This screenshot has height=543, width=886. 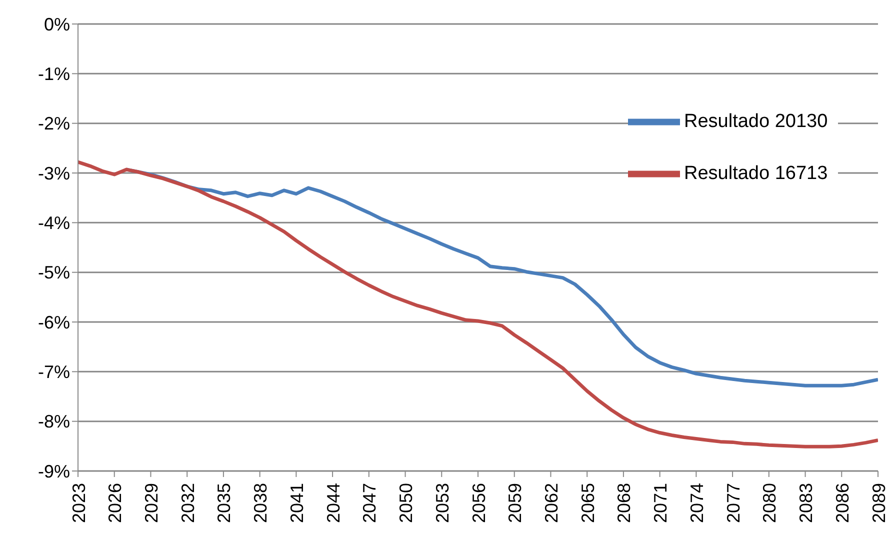 What do you see at coordinates (370, 503) in the screenshot?
I see `x-tick-label: 2047` at bounding box center [370, 503].